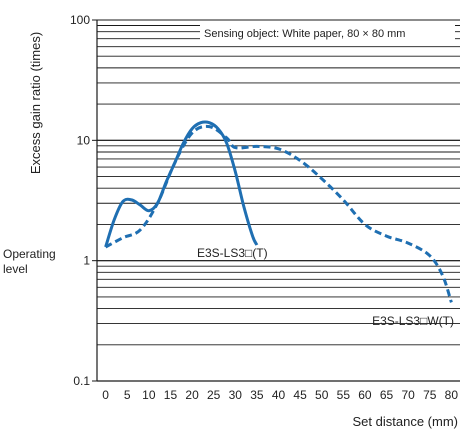 Image resolution: width=465 pixels, height=431 pixels. I want to click on x-tick-label: 0, so click(105, 395).